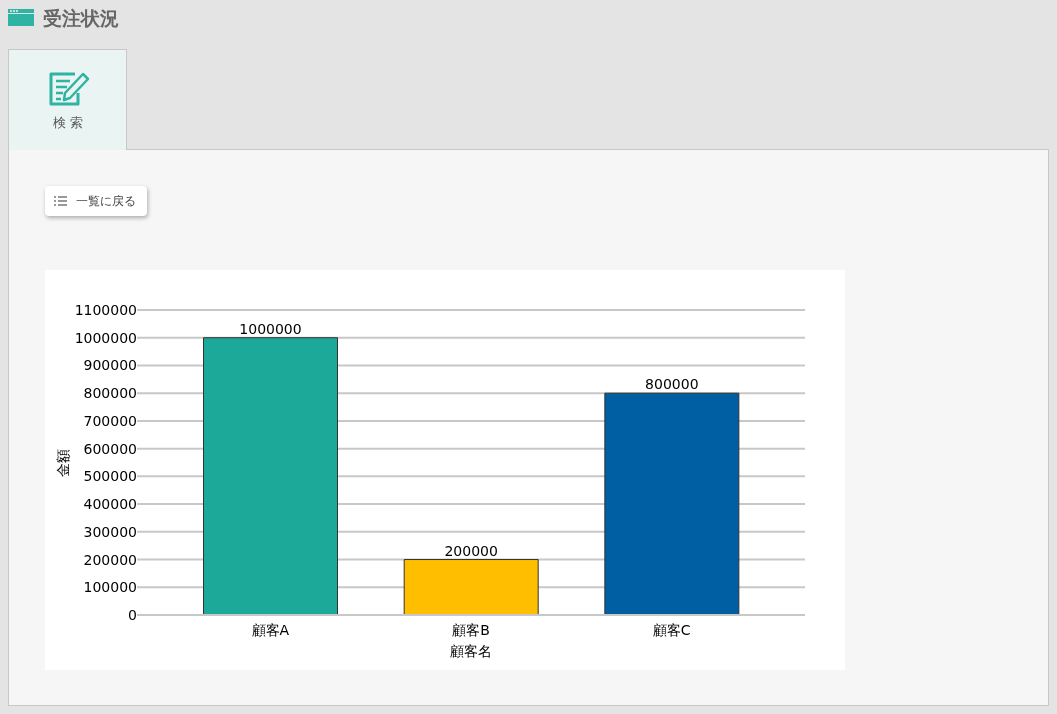  What do you see at coordinates (270, 629) in the screenshot?
I see `x-tick-label: 顧客A` at bounding box center [270, 629].